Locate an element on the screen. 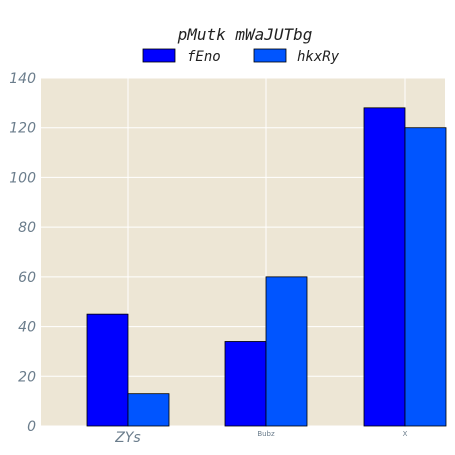 This screenshot has height=455, width=455. bar-hkxRy-ZYs is located at coordinates (148, 410).